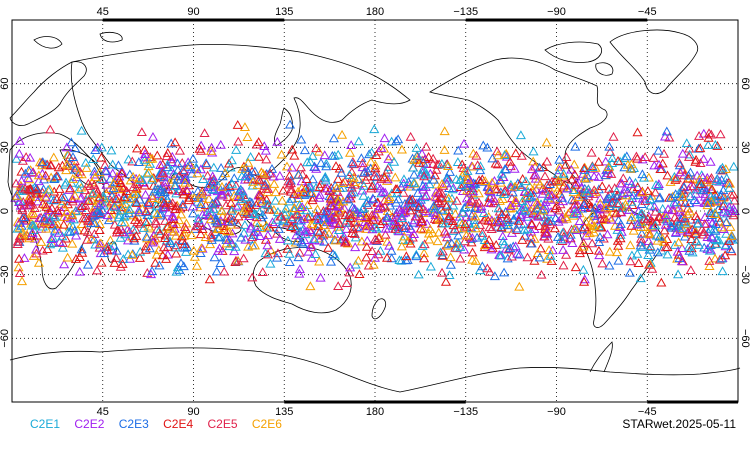 This screenshot has height=450, width=750. What do you see at coordinates (465, 12) in the screenshot?
I see `lon-tick-label-top: −135` at bounding box center [465, 12].